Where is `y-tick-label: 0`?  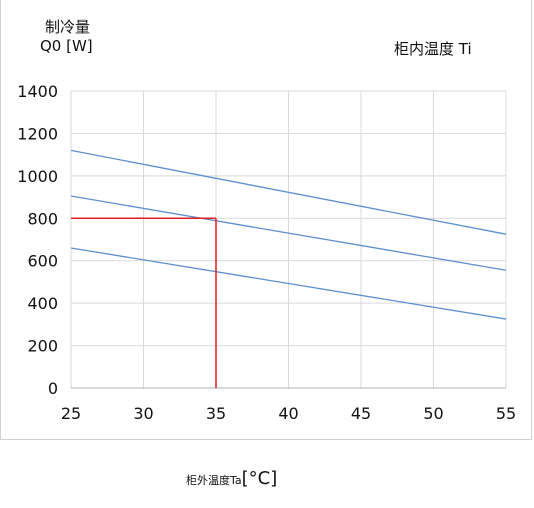
y-tick-label: 0 is located at coordinates (53, 388).